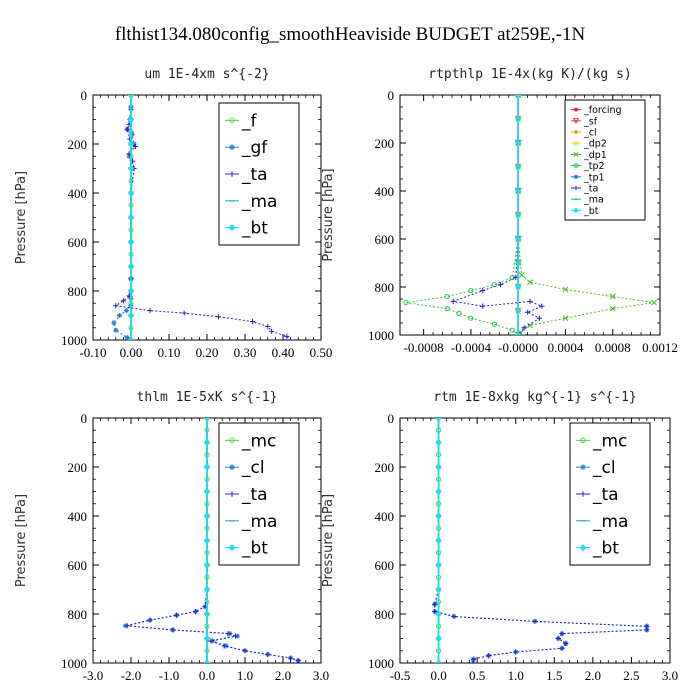 Image resolution: width=700 pixels, height=700 pixels. I want to click on legend-label: _dp2, so click(595, 144).